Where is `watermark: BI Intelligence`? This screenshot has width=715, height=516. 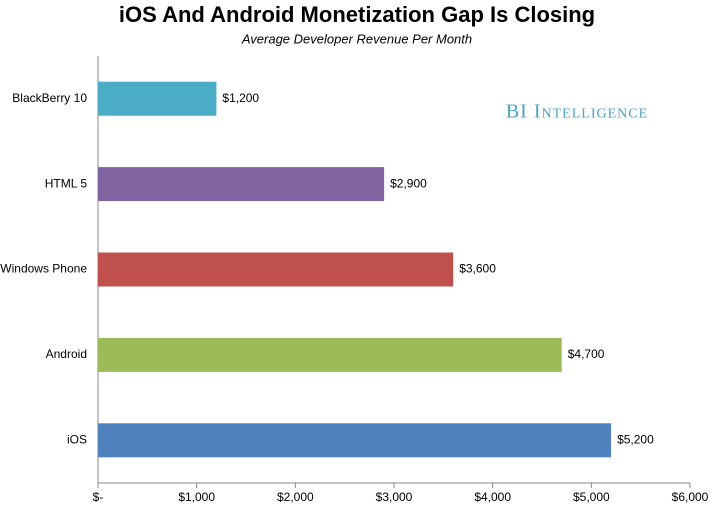
watermark: BI Intelligence is located at coordinates (577, 112).